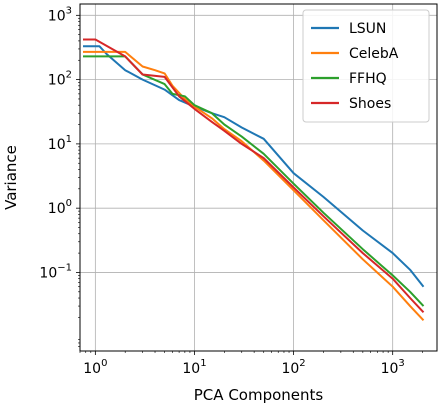 This screenshot has height=408, width=440. I want to click on y-tick-label: 10⁰, so click(60, 207).